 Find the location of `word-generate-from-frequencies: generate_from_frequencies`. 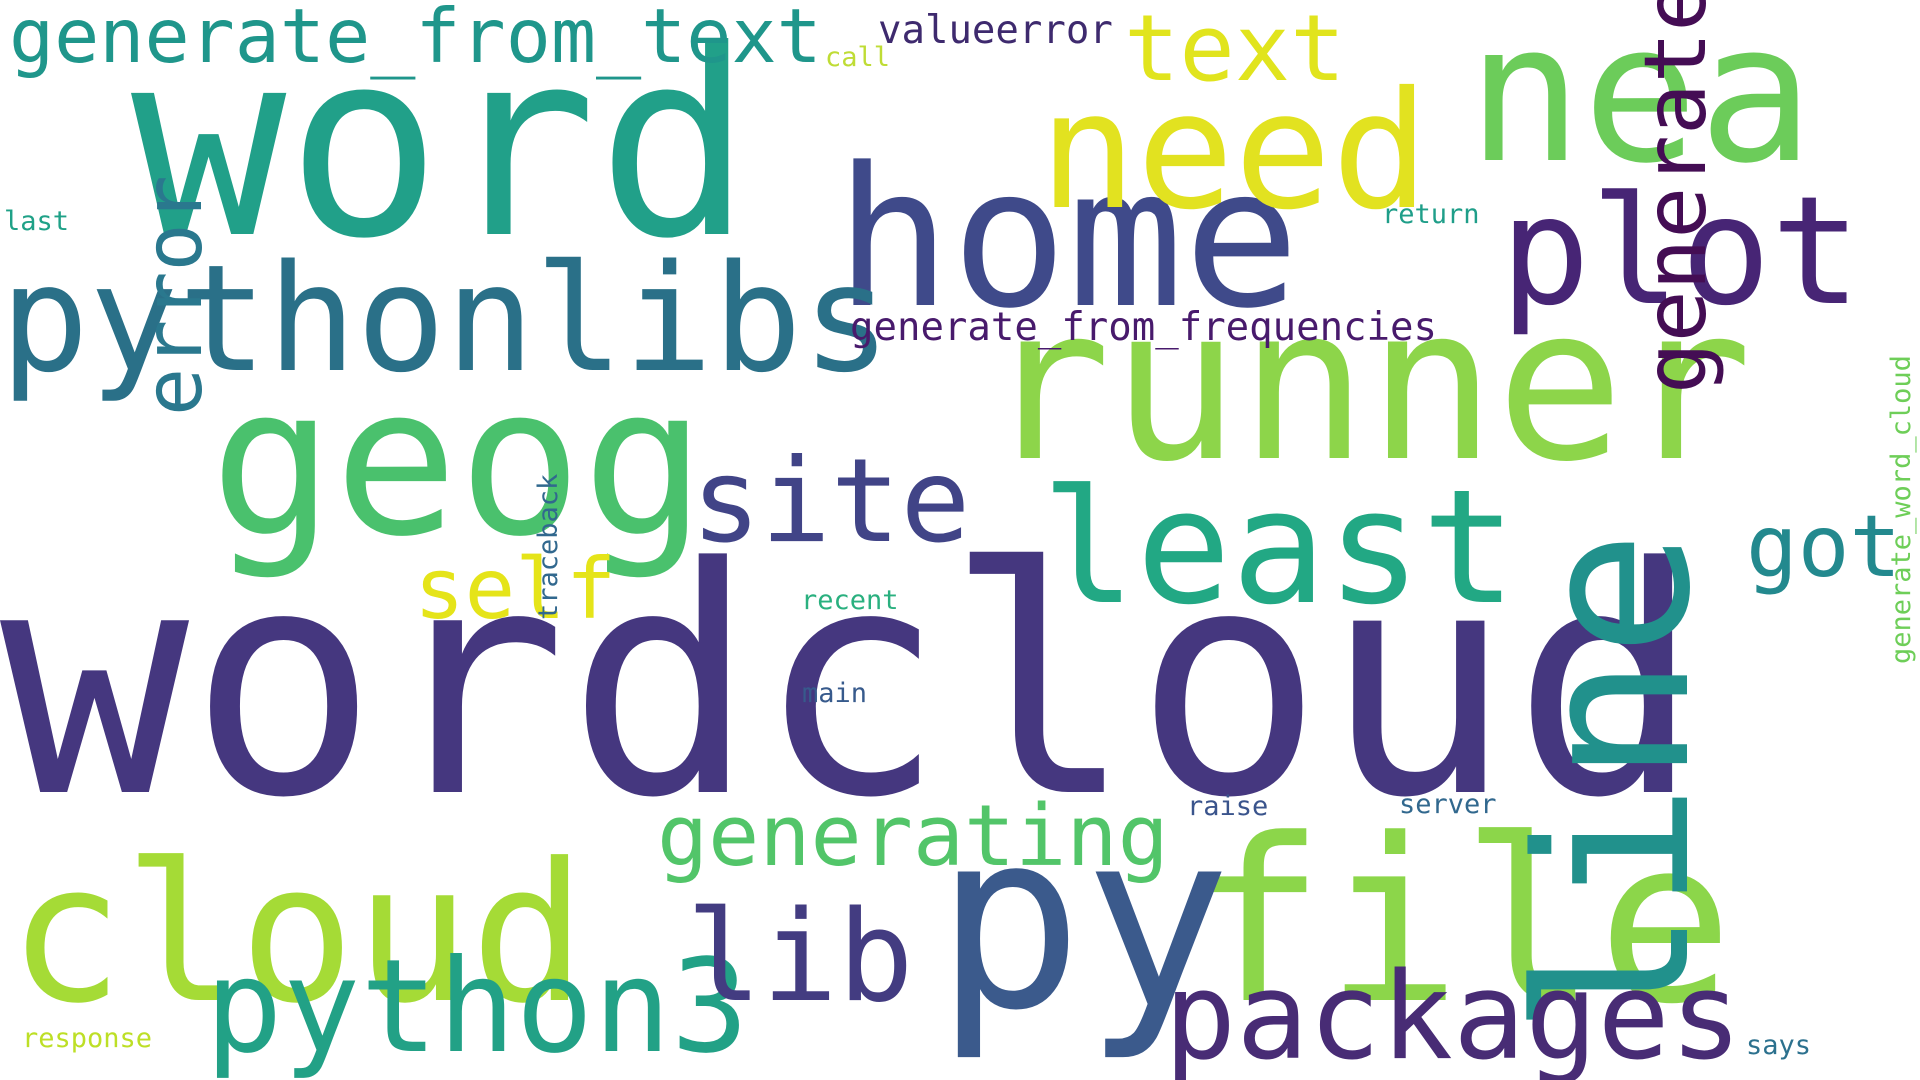

word-generate-from-frequencies: generate_from_frequencies is located at coordinates (1143, 327).